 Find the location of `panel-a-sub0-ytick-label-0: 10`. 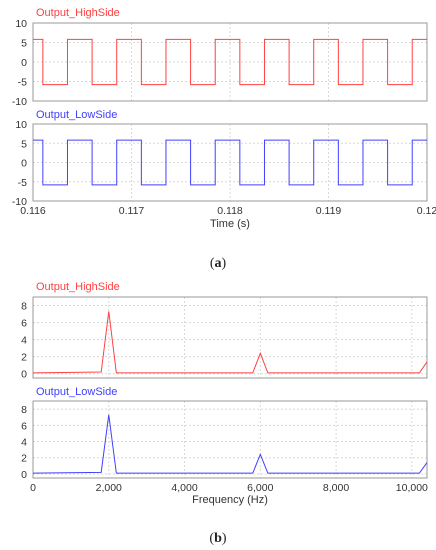

panel-a-sub0-ytick-label-0: 10 is located at coordinates (21, 24).